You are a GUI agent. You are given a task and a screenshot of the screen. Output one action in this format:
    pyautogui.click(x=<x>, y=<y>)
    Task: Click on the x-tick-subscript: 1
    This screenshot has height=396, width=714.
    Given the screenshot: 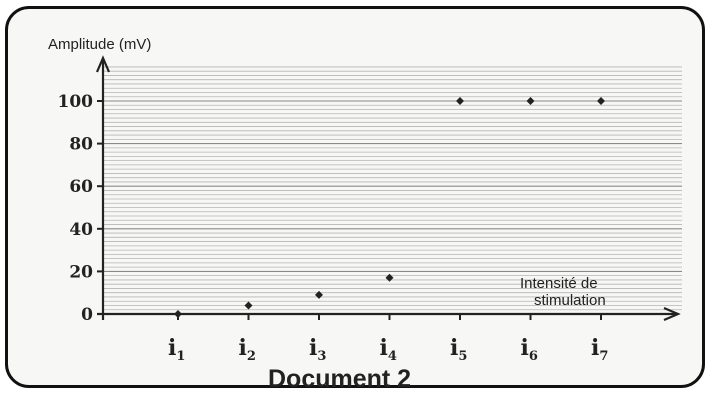 What is the action you would take?
    pyautogui.click(x=180, y=356)
    